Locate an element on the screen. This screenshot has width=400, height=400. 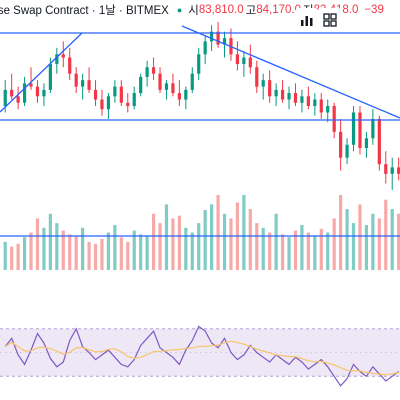
rsi-ma-line is located at coordinates (201, 358).